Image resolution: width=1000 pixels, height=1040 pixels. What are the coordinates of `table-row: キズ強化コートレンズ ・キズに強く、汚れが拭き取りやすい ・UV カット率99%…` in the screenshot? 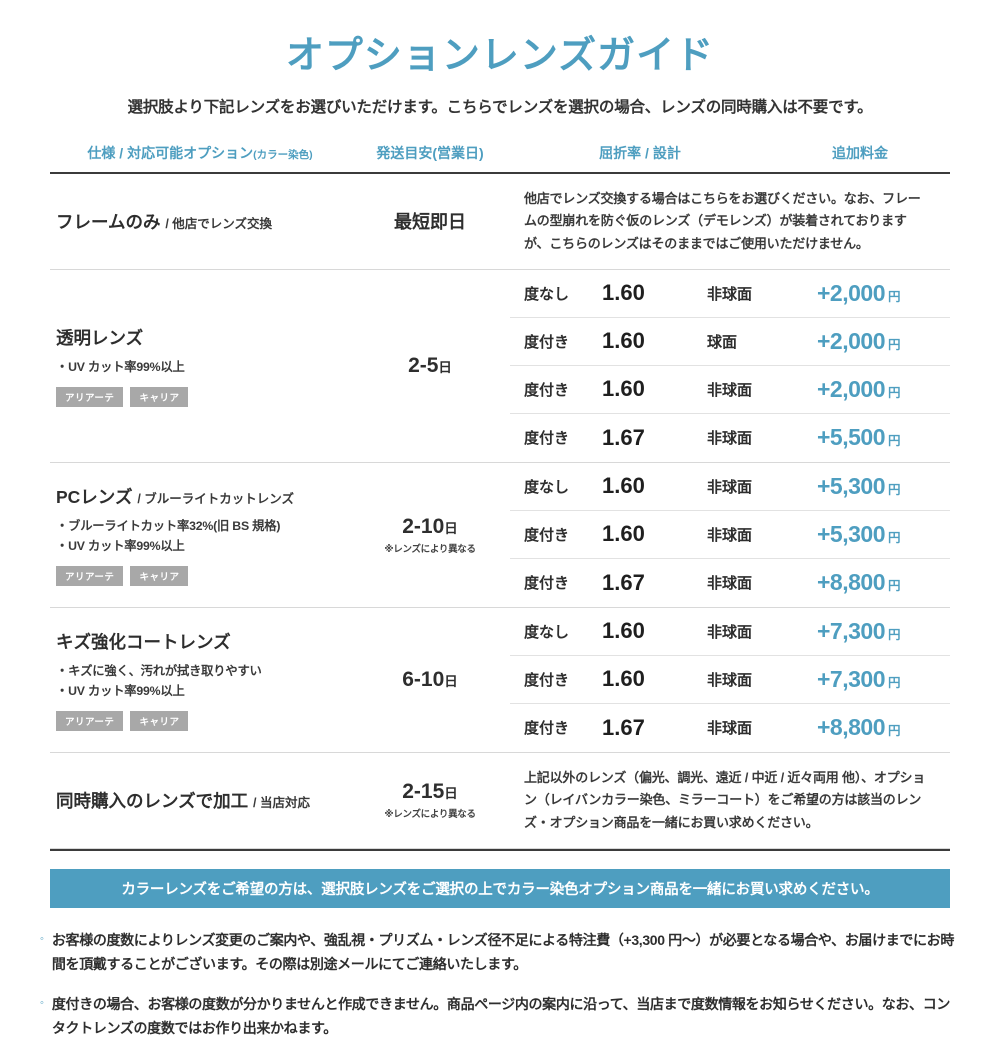 It's located at (500, 680).